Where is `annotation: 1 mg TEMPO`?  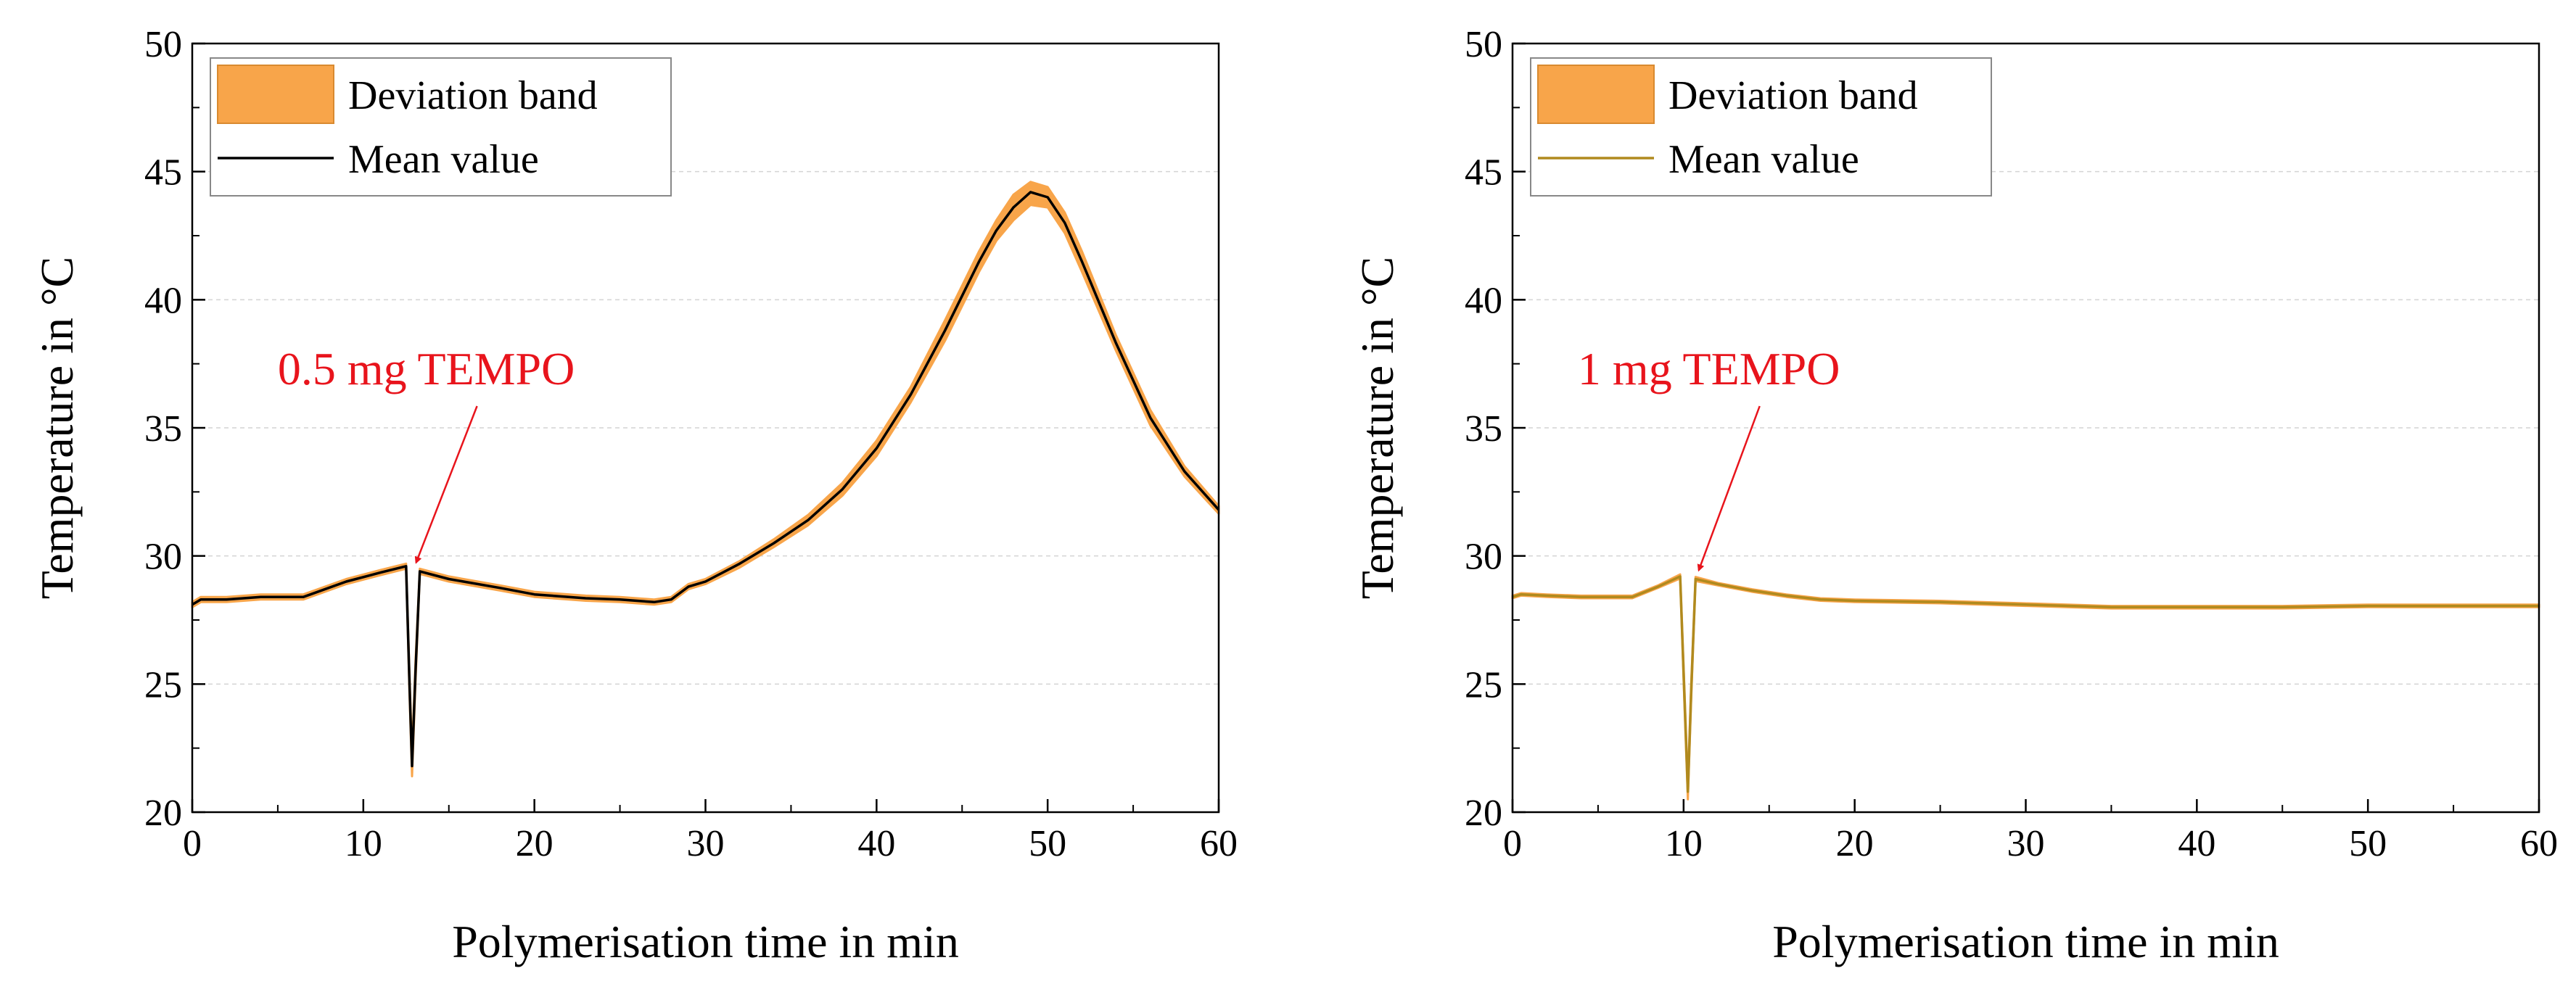
annotation: 1 mg TEMPO is located at coordinates (1709, 458).